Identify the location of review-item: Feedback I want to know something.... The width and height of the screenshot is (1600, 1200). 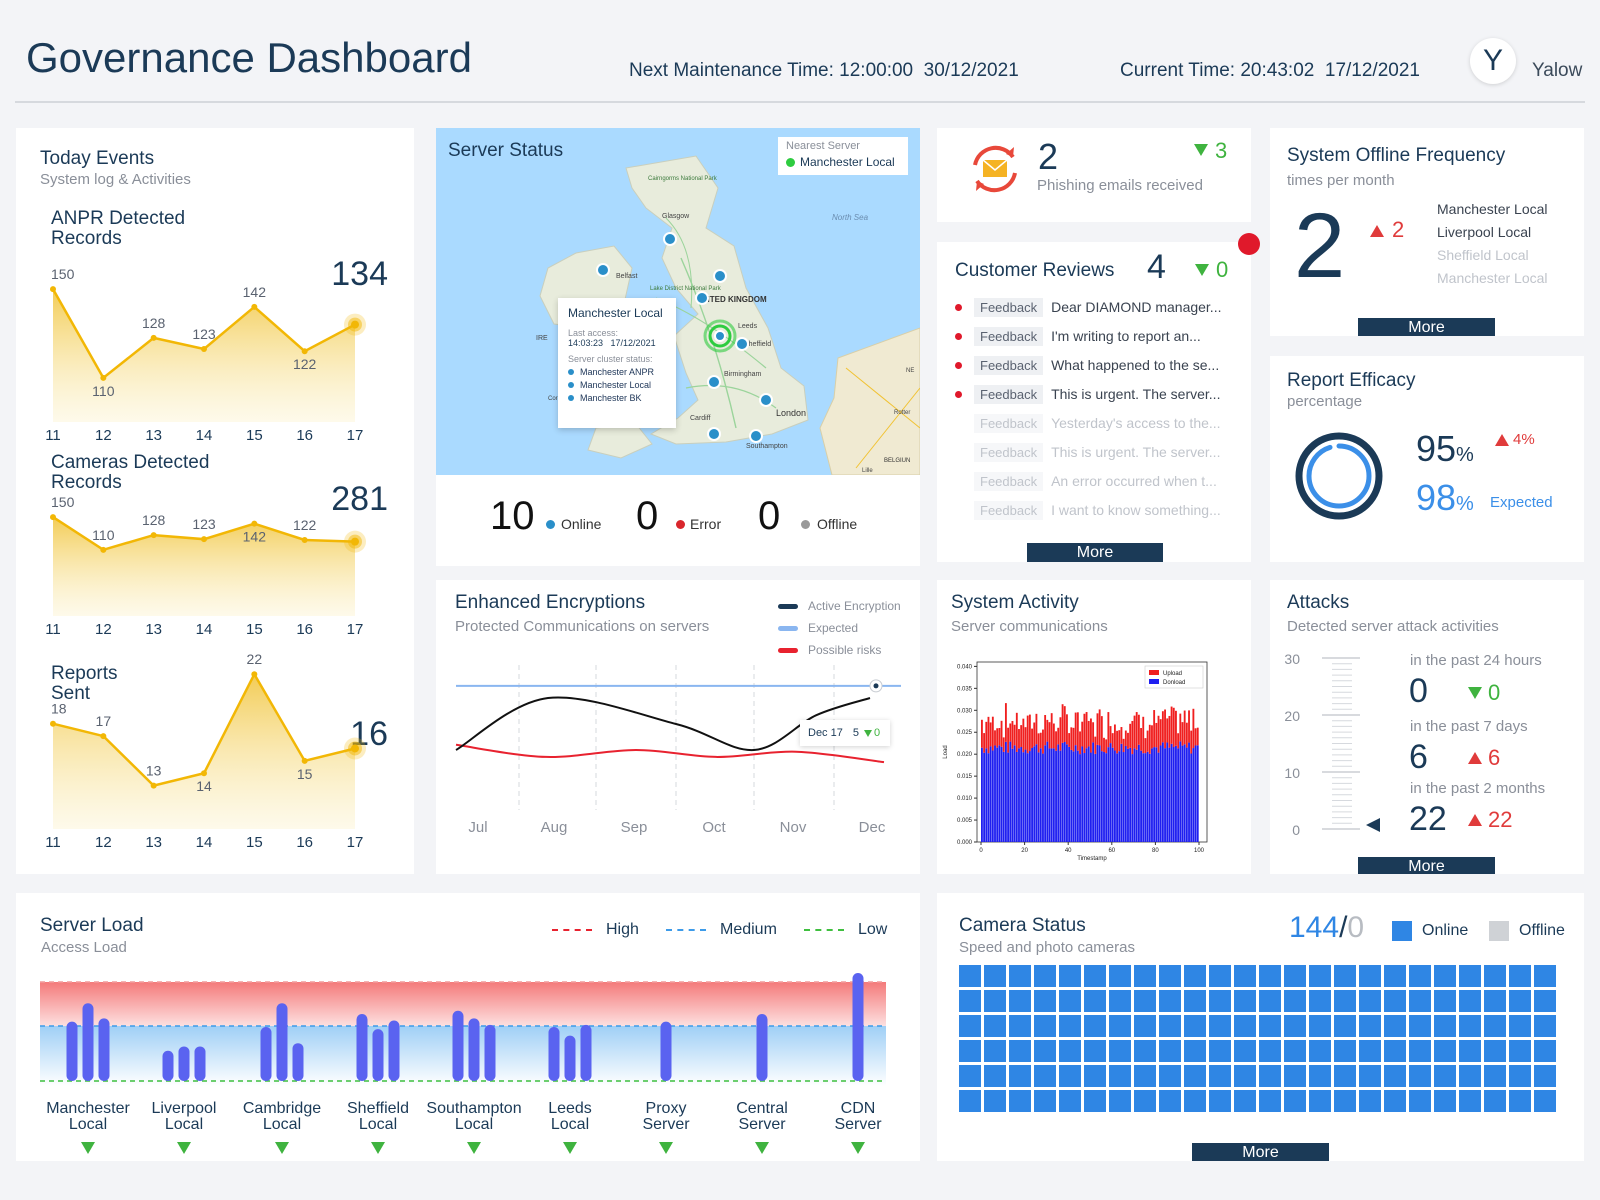
(1095, 510).